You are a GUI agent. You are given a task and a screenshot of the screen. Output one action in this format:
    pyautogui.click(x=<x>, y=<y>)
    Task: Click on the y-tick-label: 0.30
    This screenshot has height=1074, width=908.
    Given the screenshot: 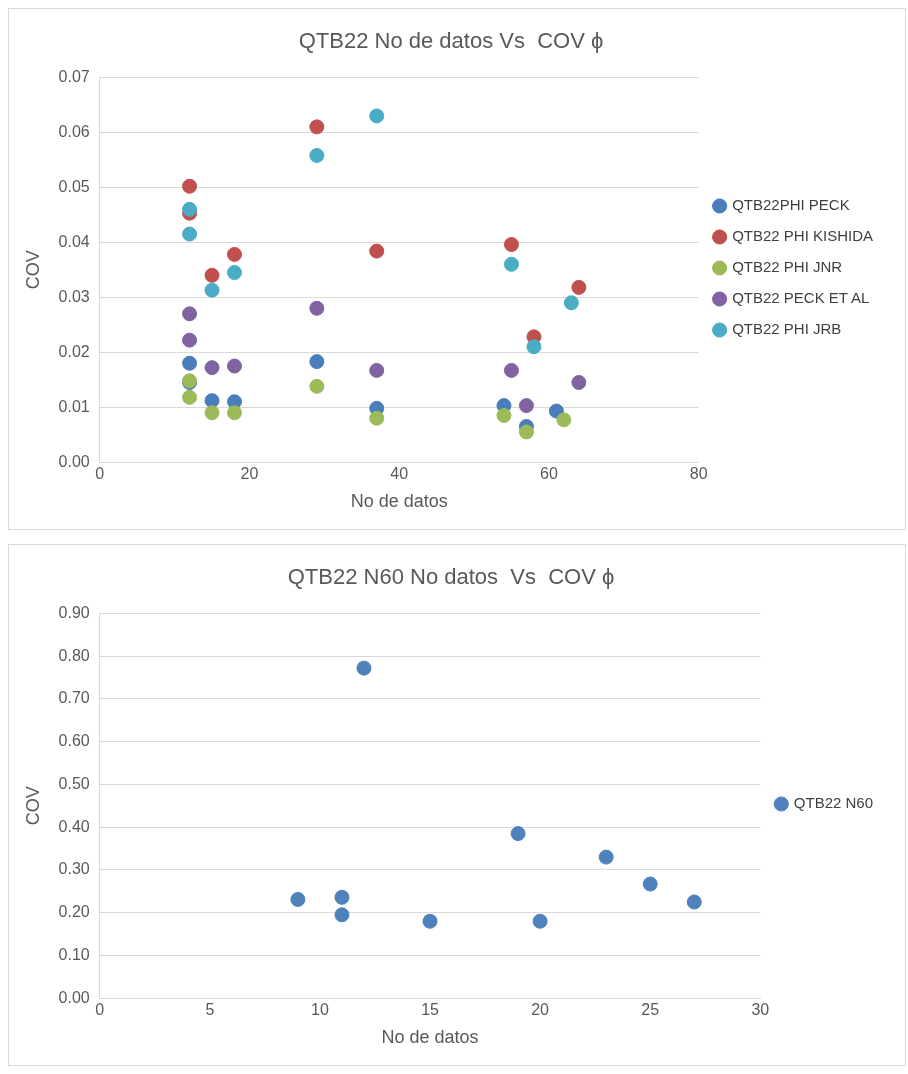 What is the action you would take?
    pyautogui.click(x=74, y=869)
    